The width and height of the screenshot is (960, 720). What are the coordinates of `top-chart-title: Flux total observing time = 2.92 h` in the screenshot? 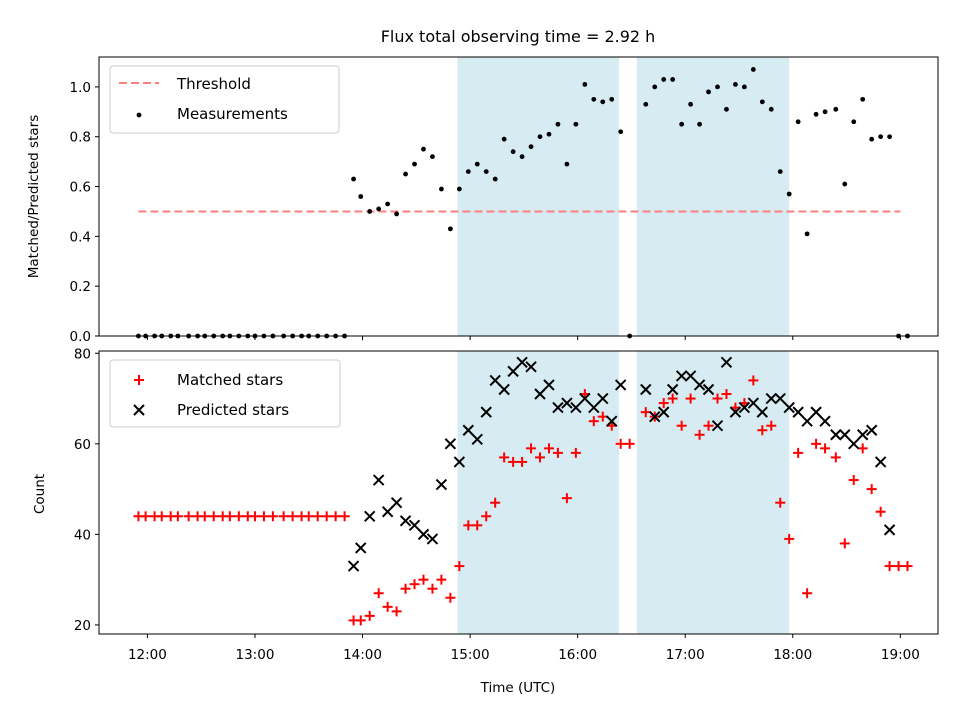 It's located at (518, 36).